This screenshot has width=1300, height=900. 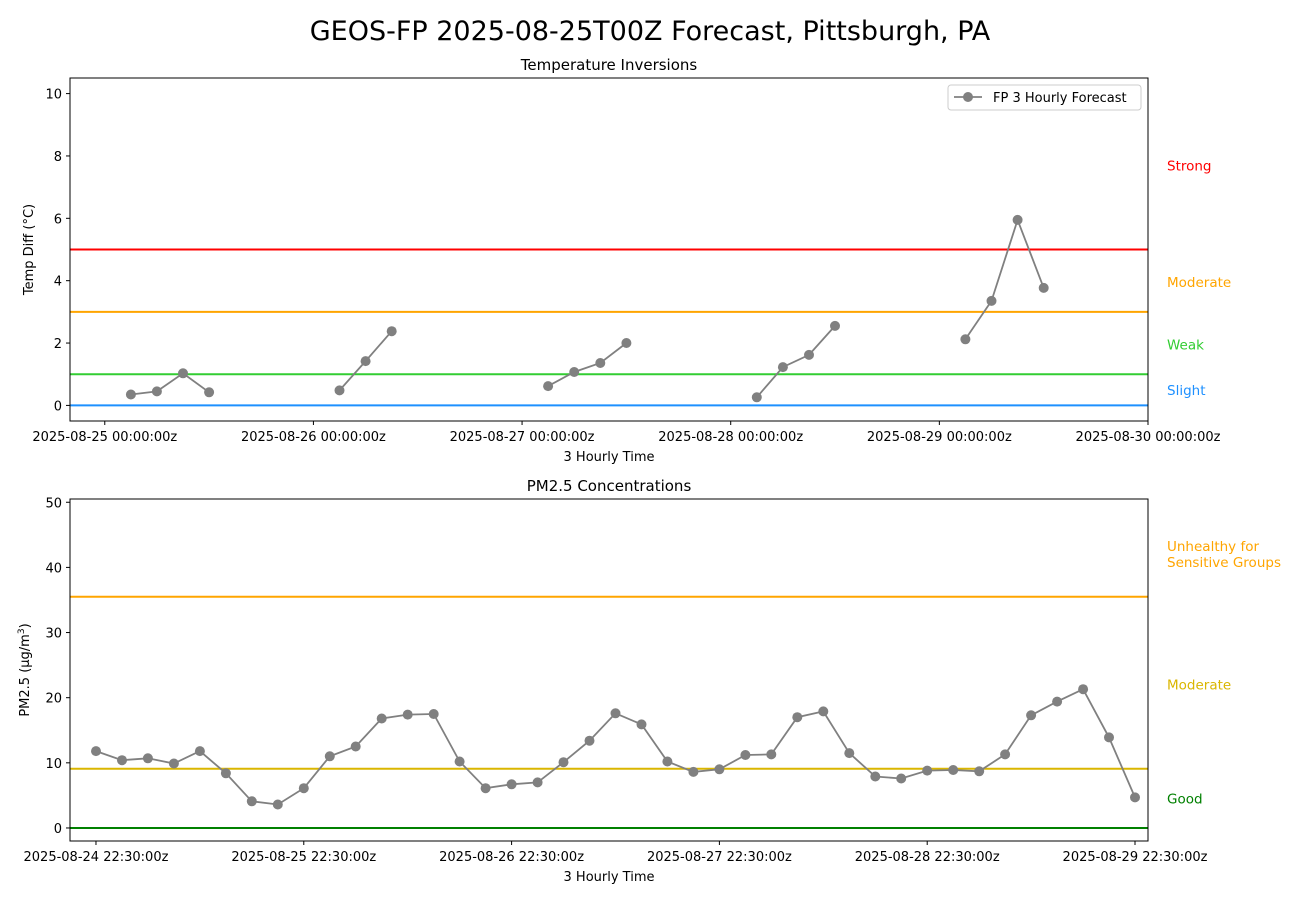 What do you see at coordinates (730, 437) in the screenshot?
I see `x-tick-label: 2025-08-28 00:00:00z` at bounding box center [730, 437].